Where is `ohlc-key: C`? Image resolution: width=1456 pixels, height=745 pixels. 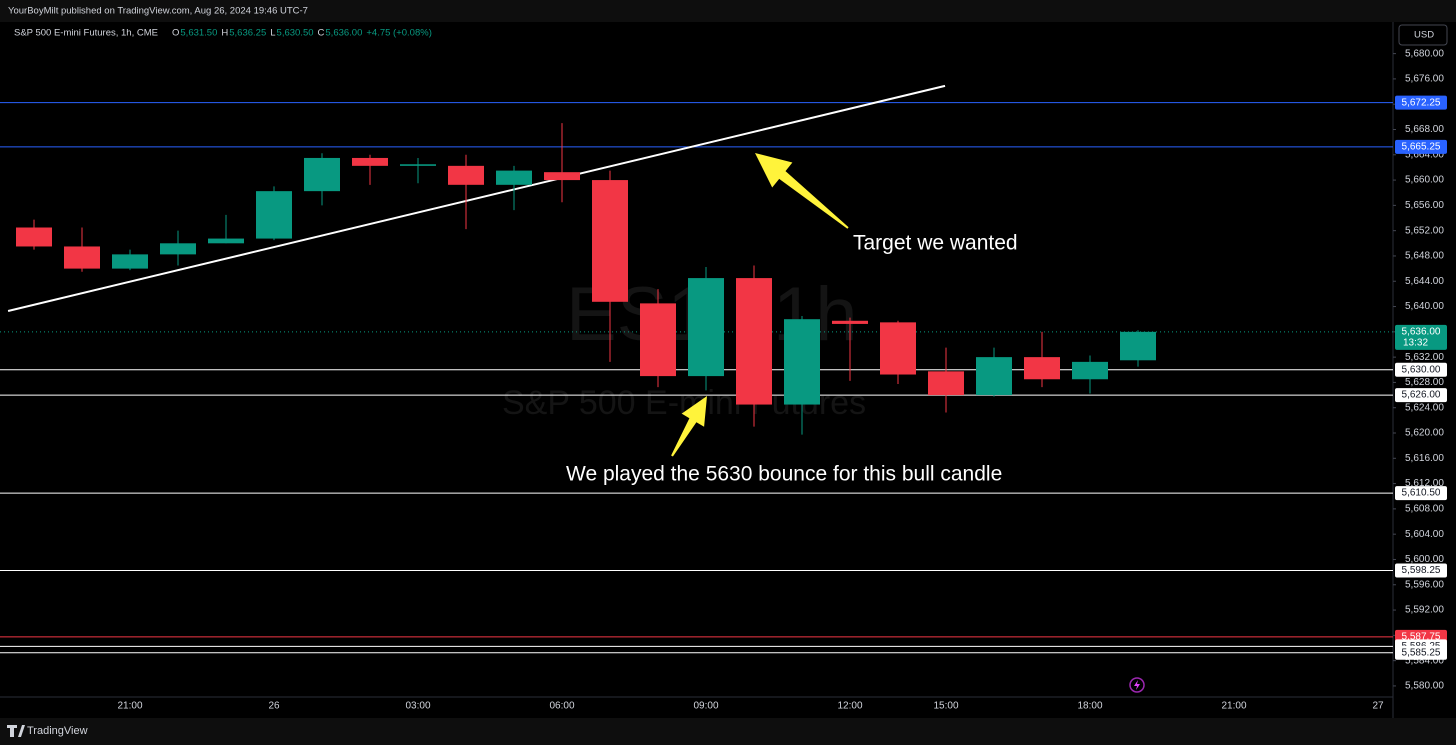
ohlc-key: C is located at coordinates (321, 33).